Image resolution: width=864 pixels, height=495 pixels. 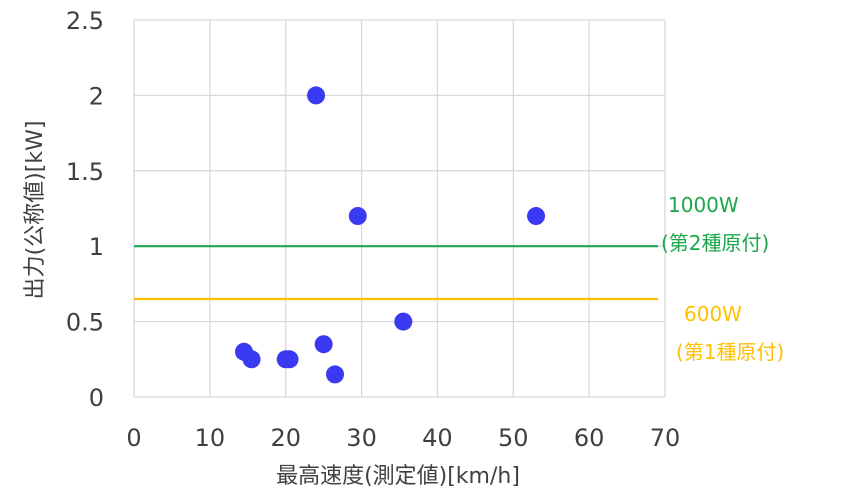 What do you see at coordinates (589, 438) in the screenshot?
I see `x-tick-label-6: 60` at bounding box center [589, 438].